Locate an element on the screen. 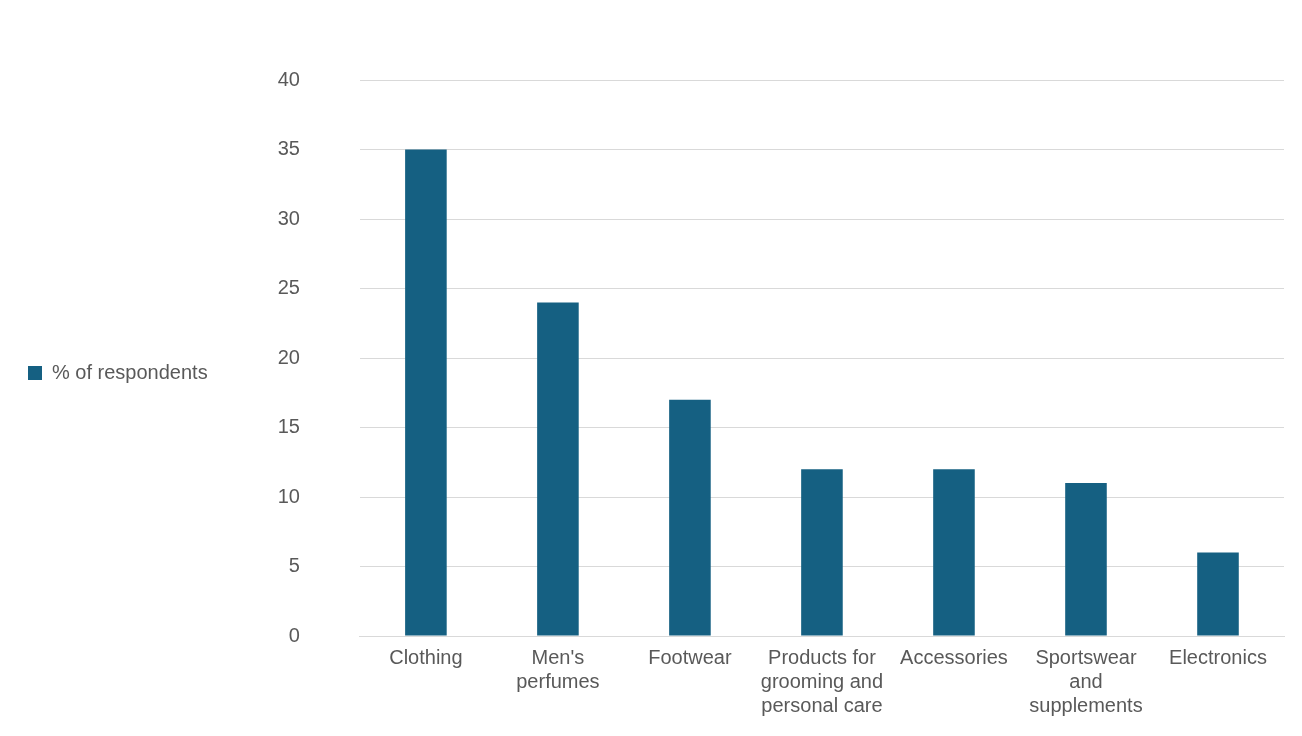 The width and height of the screenshot is (1302, 736). legend-label: % of respondents is located at coordinates (130, 371).